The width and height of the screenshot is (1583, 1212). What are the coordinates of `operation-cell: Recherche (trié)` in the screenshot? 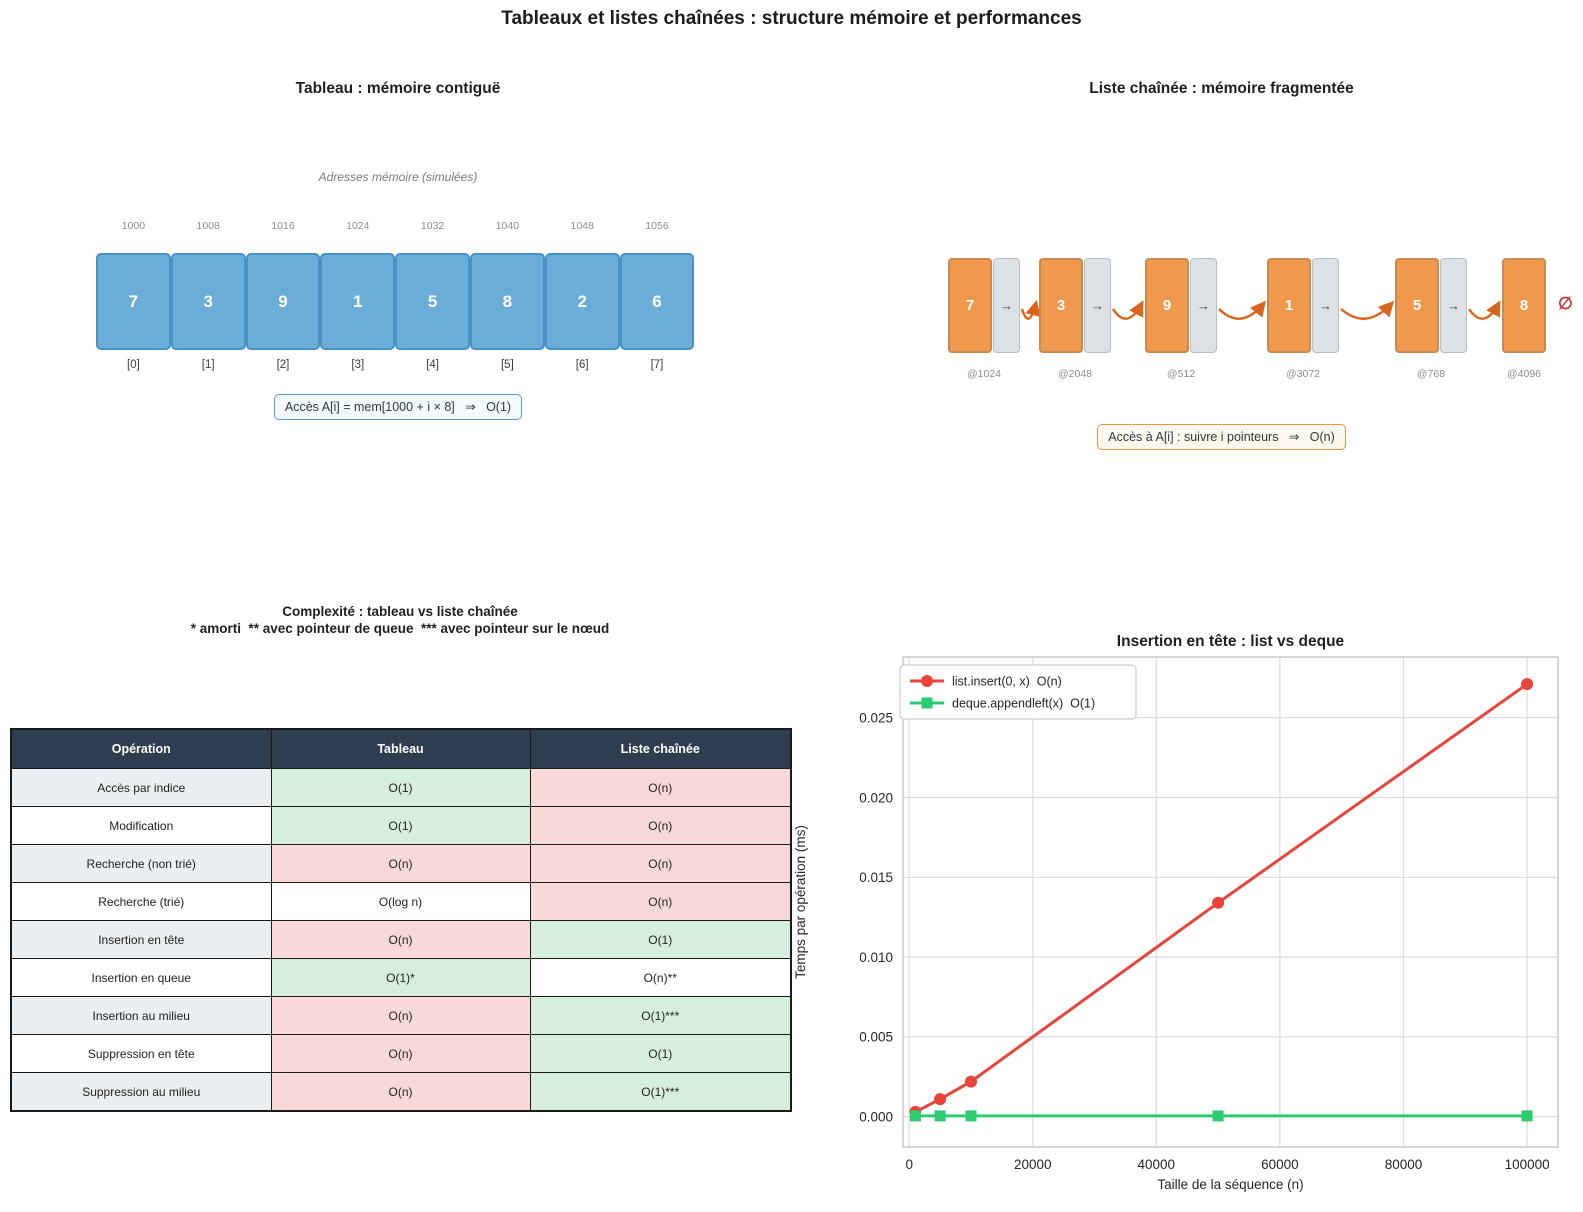 It's located at (141, 901).